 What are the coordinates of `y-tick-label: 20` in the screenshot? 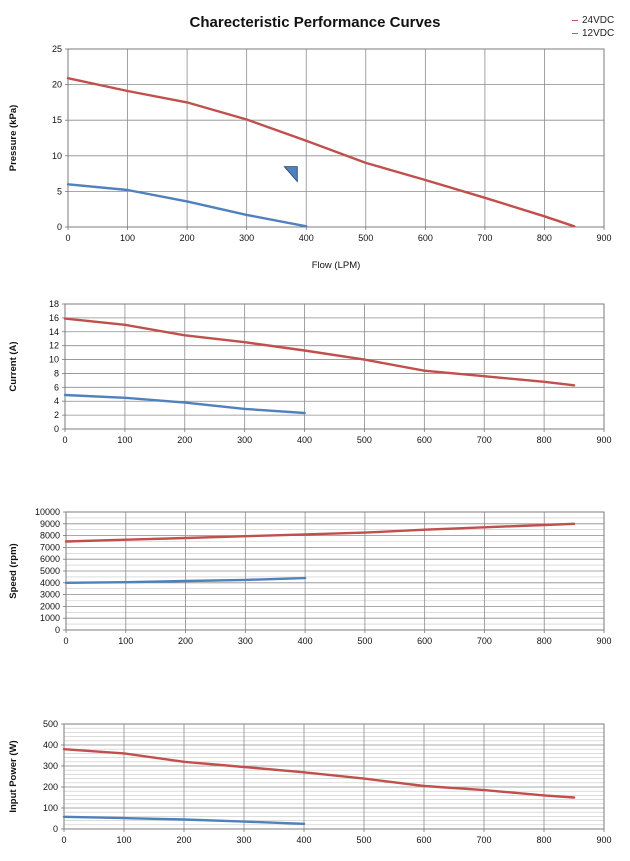 It's located at (57, 85).